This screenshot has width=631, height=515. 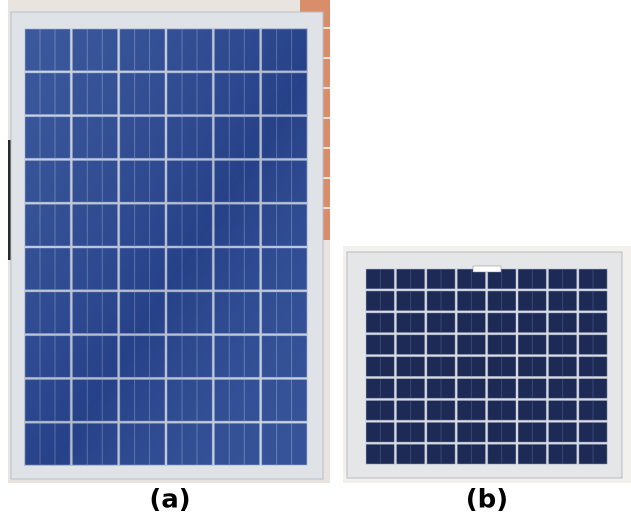 I want to click on caption: (b), so click(x=487, y=500).